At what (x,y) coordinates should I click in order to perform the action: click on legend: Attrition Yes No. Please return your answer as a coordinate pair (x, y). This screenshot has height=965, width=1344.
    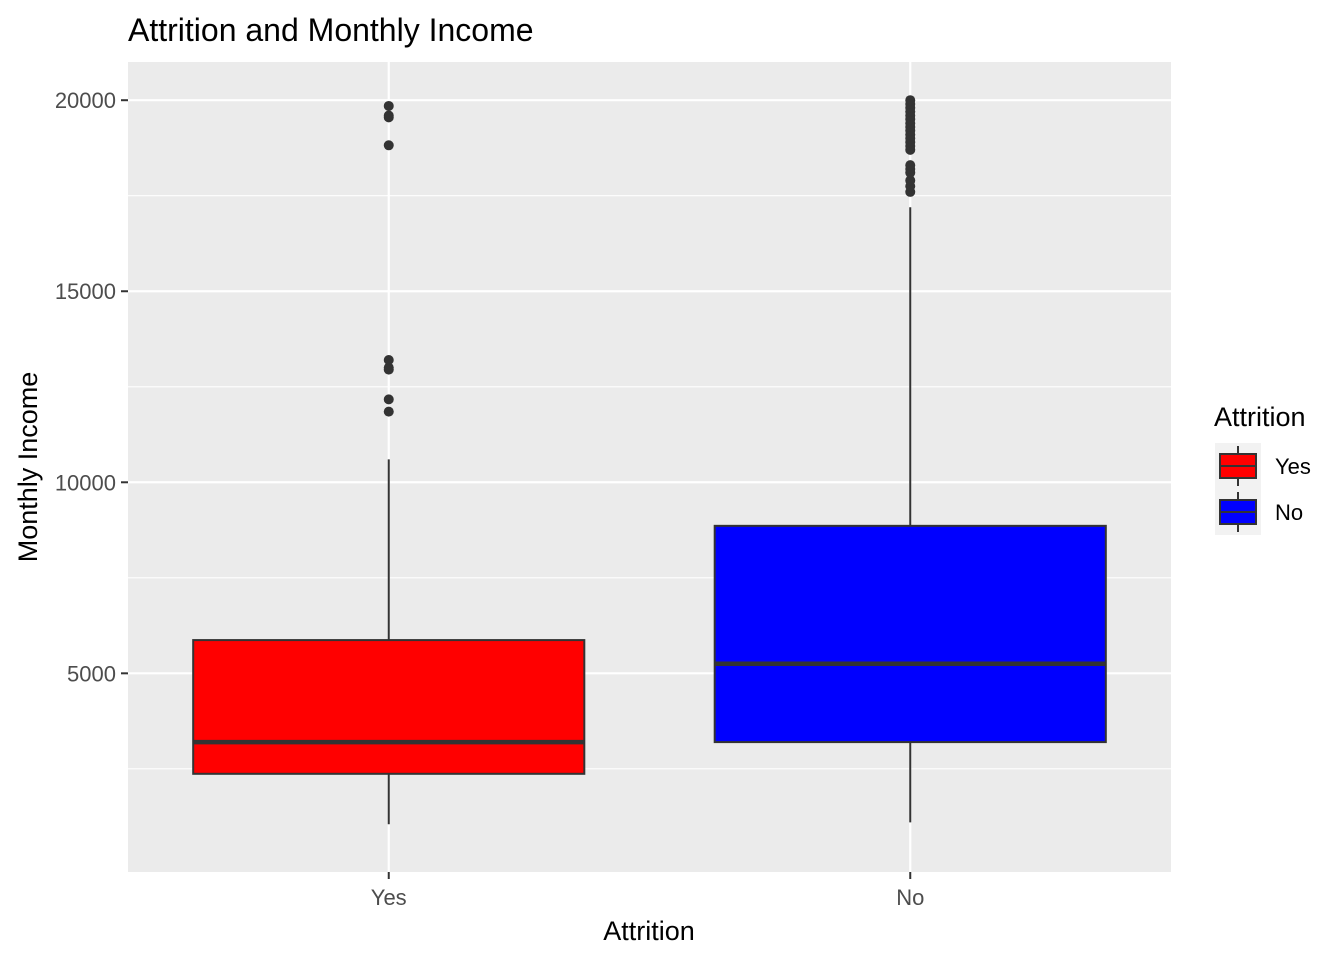
    Looking at the image, I should click on (1262, 468).